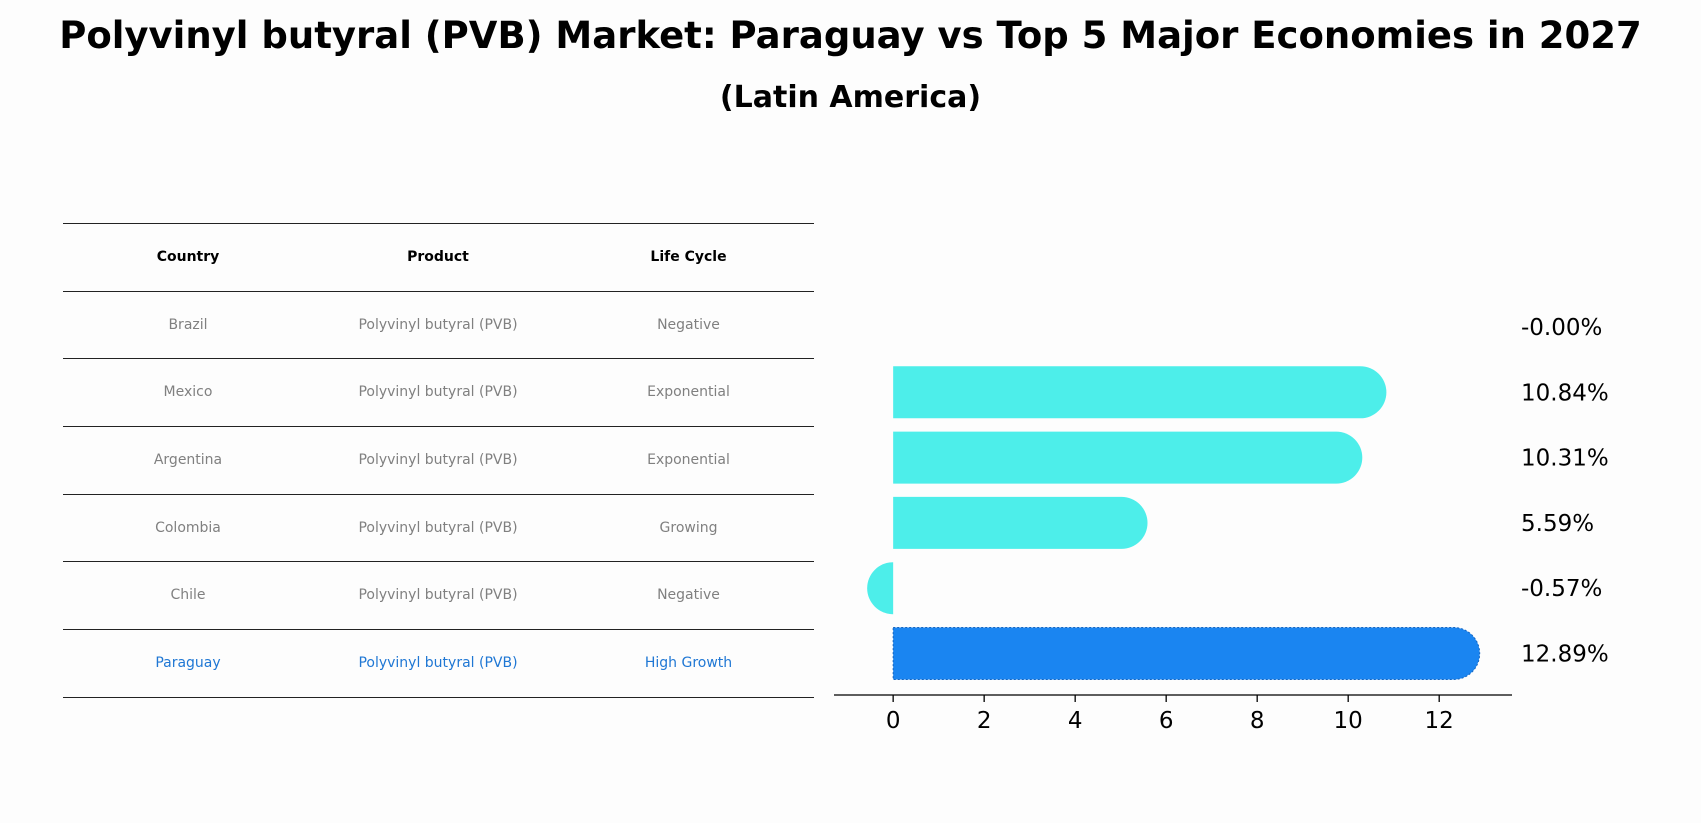 This screenshot has height=823, width=1701. I want to click on table-row: Brazil Polyvinyl butyral (PVB) Negative, so click(438, 324).